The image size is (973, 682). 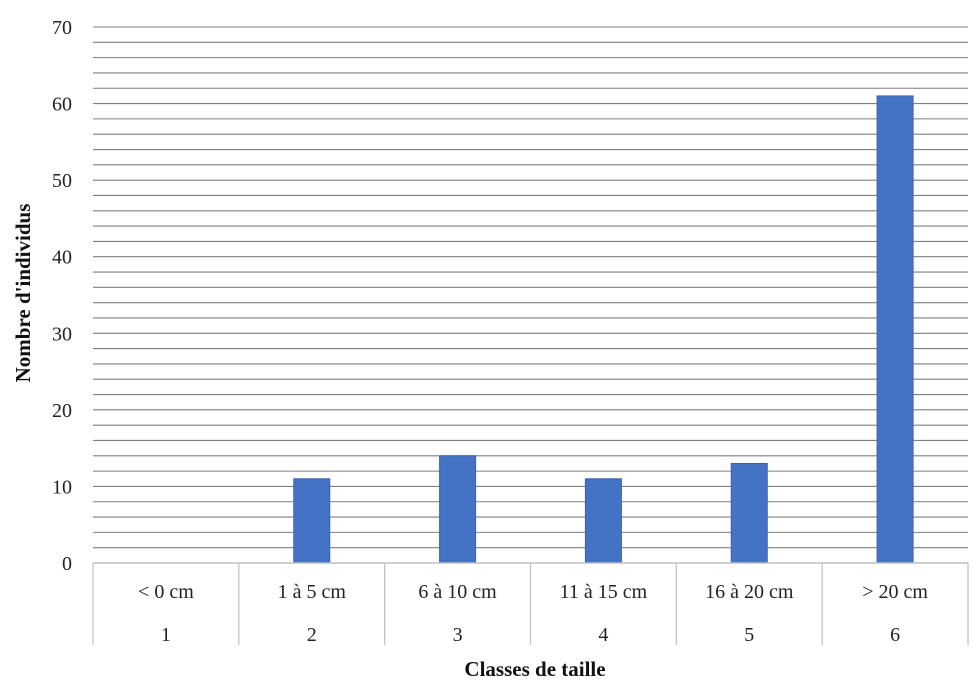 What do you see at coordinates (312, 635) in the screenshot?
I see `x-tick-number: 2` at bounding box center [312, 635].